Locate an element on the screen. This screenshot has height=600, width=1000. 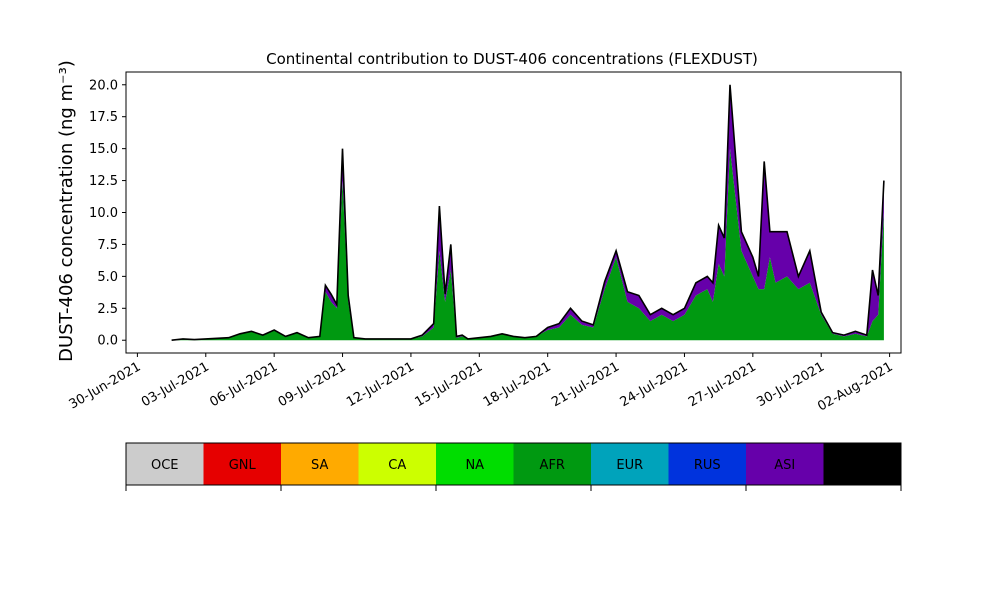
legend-swatch-eur is located at coordinates (630, 464).